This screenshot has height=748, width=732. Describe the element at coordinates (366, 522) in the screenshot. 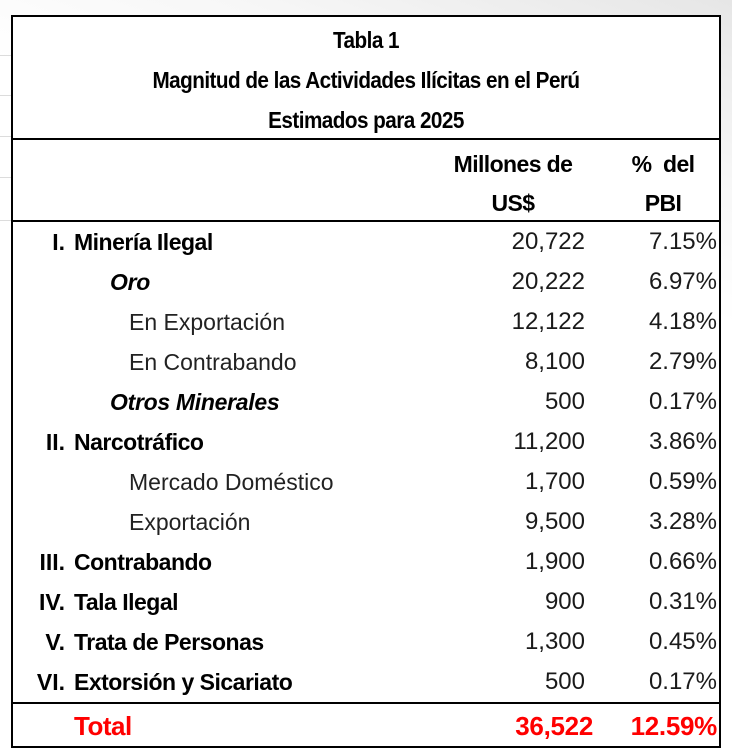

I see `table-row: Exportación 9,500 3.28%` at that location.